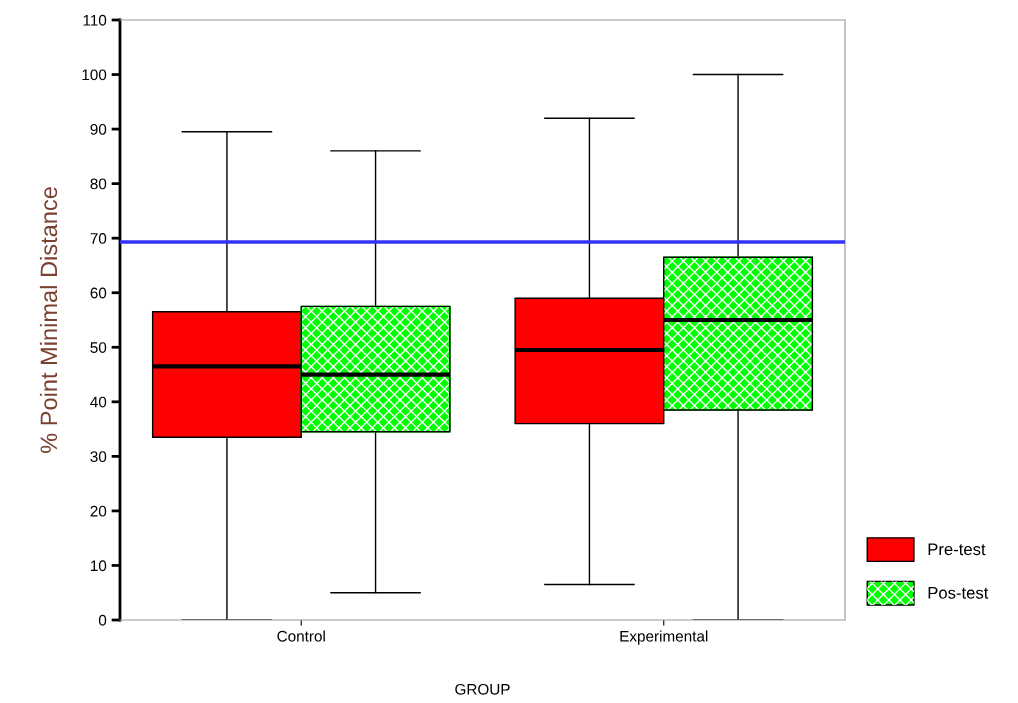 This screenshot has width=1018, height=703. What do you see at coordinates (102, 620) in the screenshot?
I see `y-tick-label: 0` at bounding box center [102, 620].